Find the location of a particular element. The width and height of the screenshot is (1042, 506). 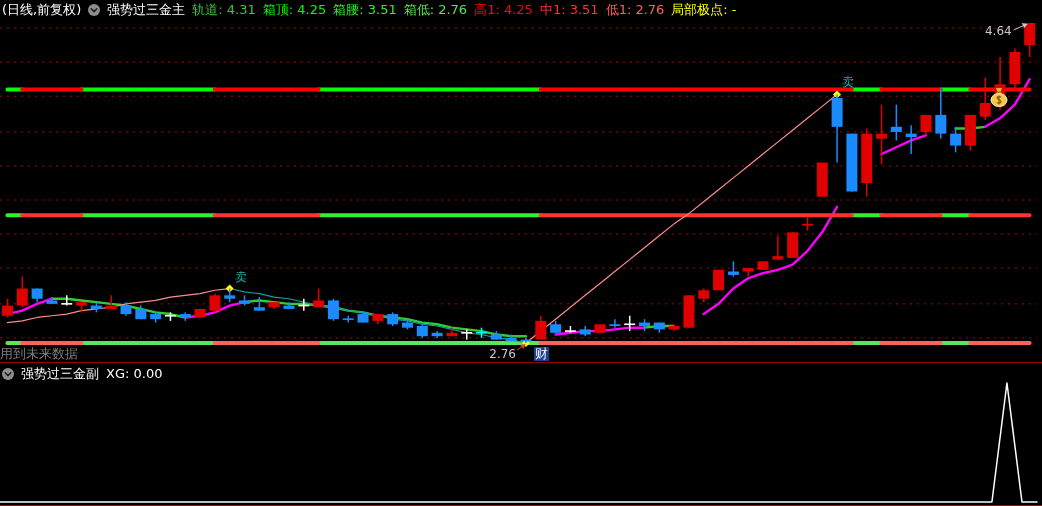

text: 局部极点: - is located at coordinates (704, 10).